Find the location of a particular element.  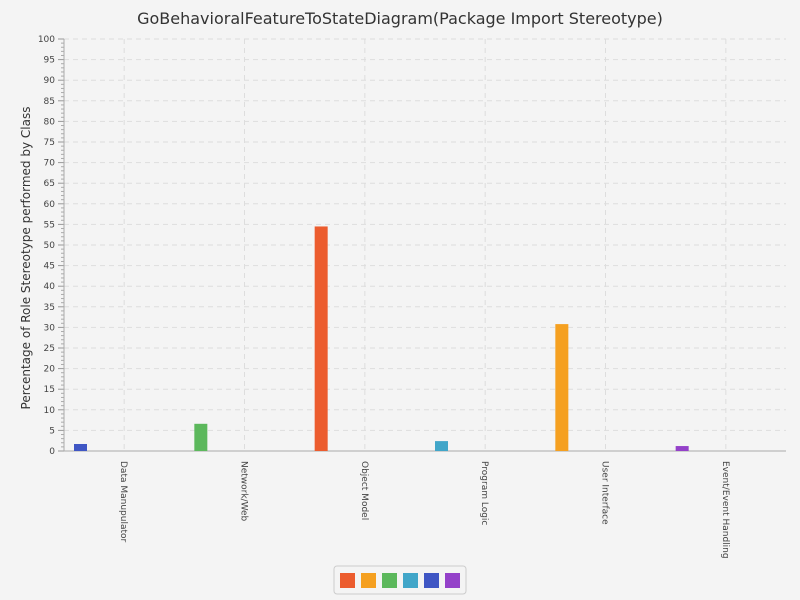

x-tick-label: Event/Event Handling is located at coordinates (725, 510).